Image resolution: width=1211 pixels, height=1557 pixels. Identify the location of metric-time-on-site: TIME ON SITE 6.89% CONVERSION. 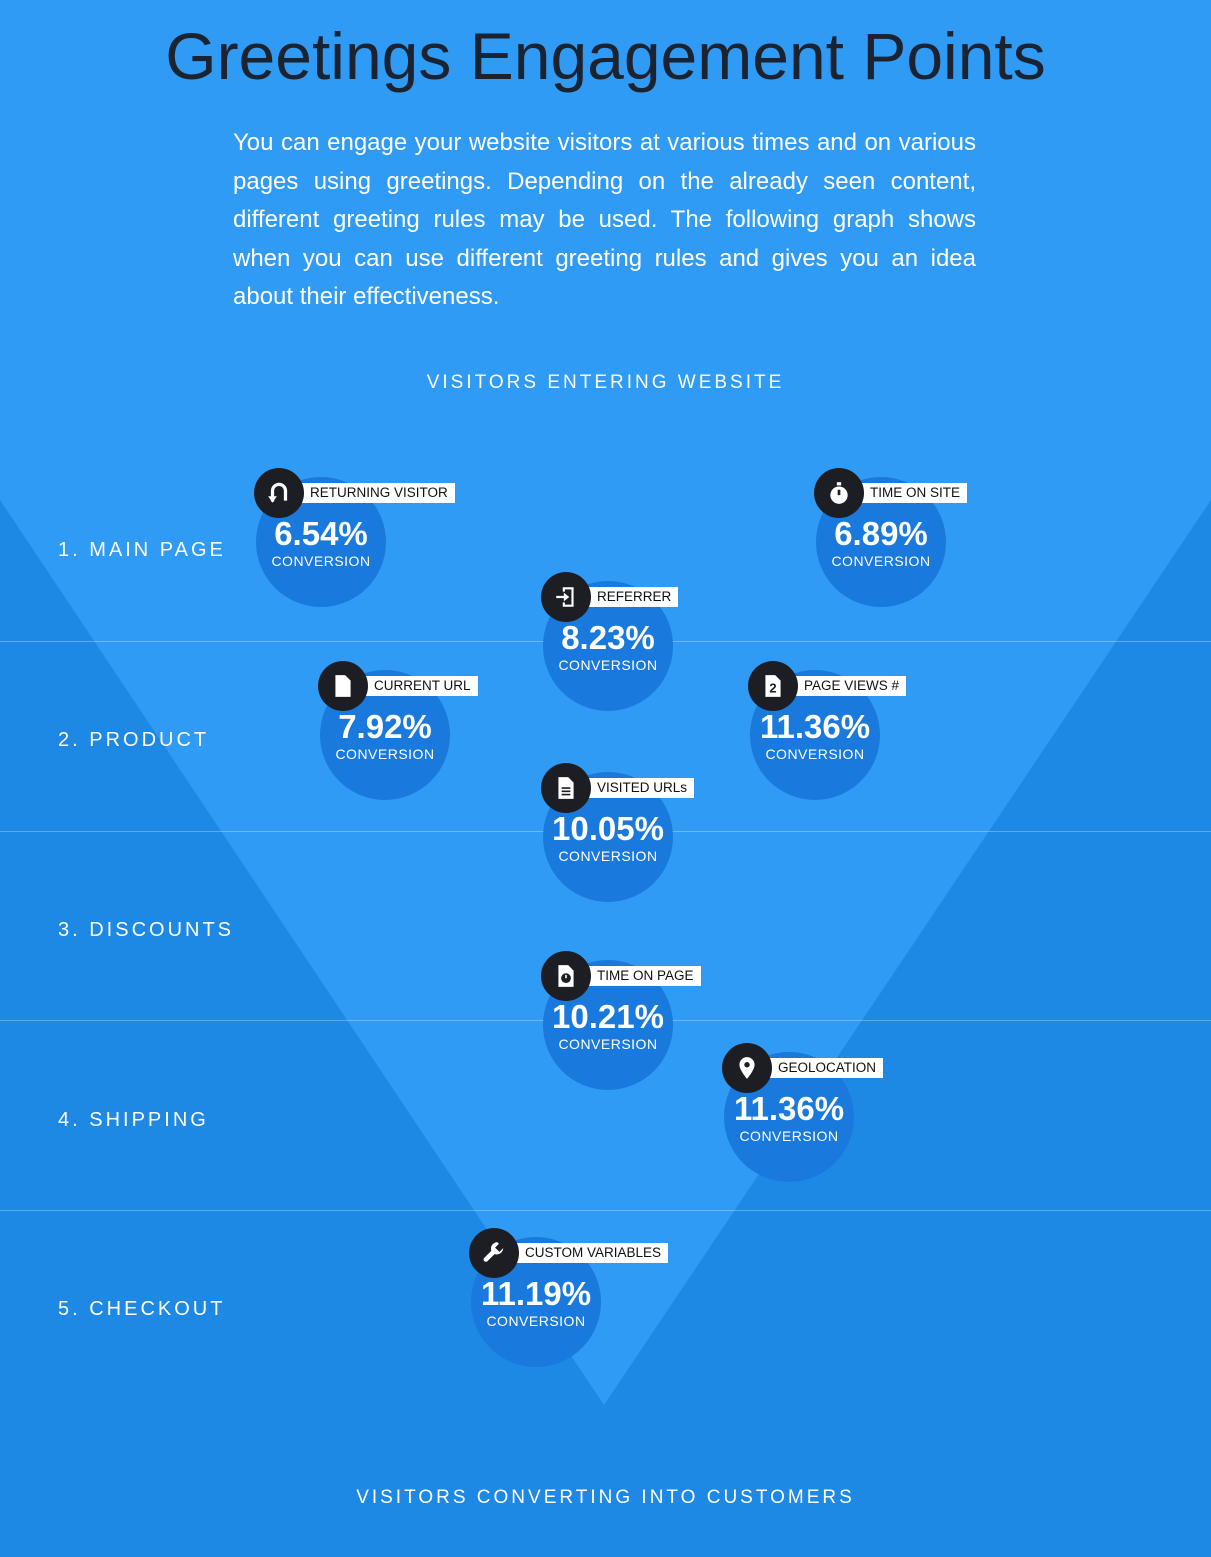
(891, 537).